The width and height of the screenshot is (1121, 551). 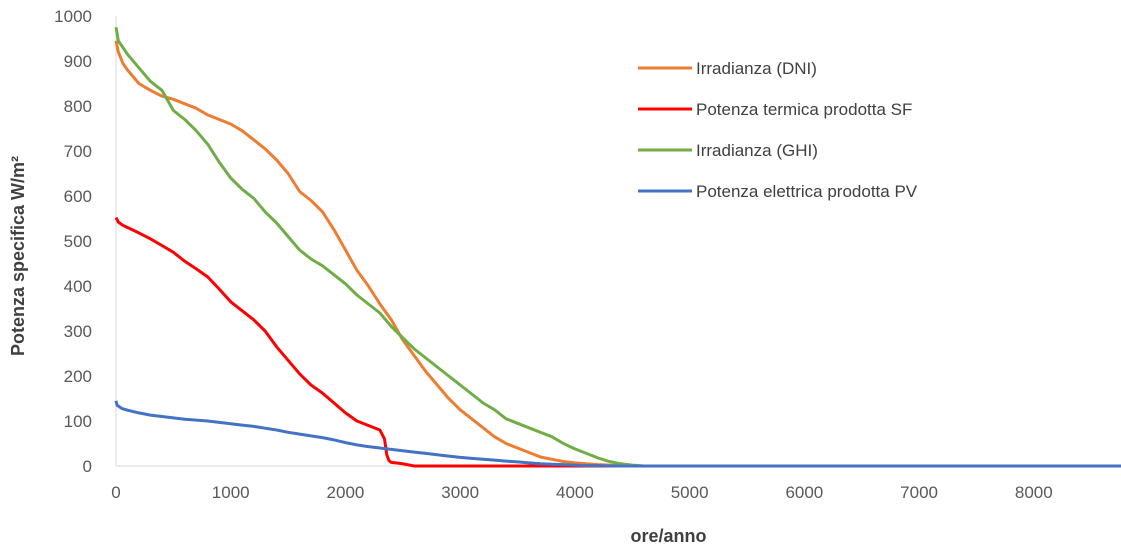 I want to click on y-tick-label: 500, so click(x=78, y=241).